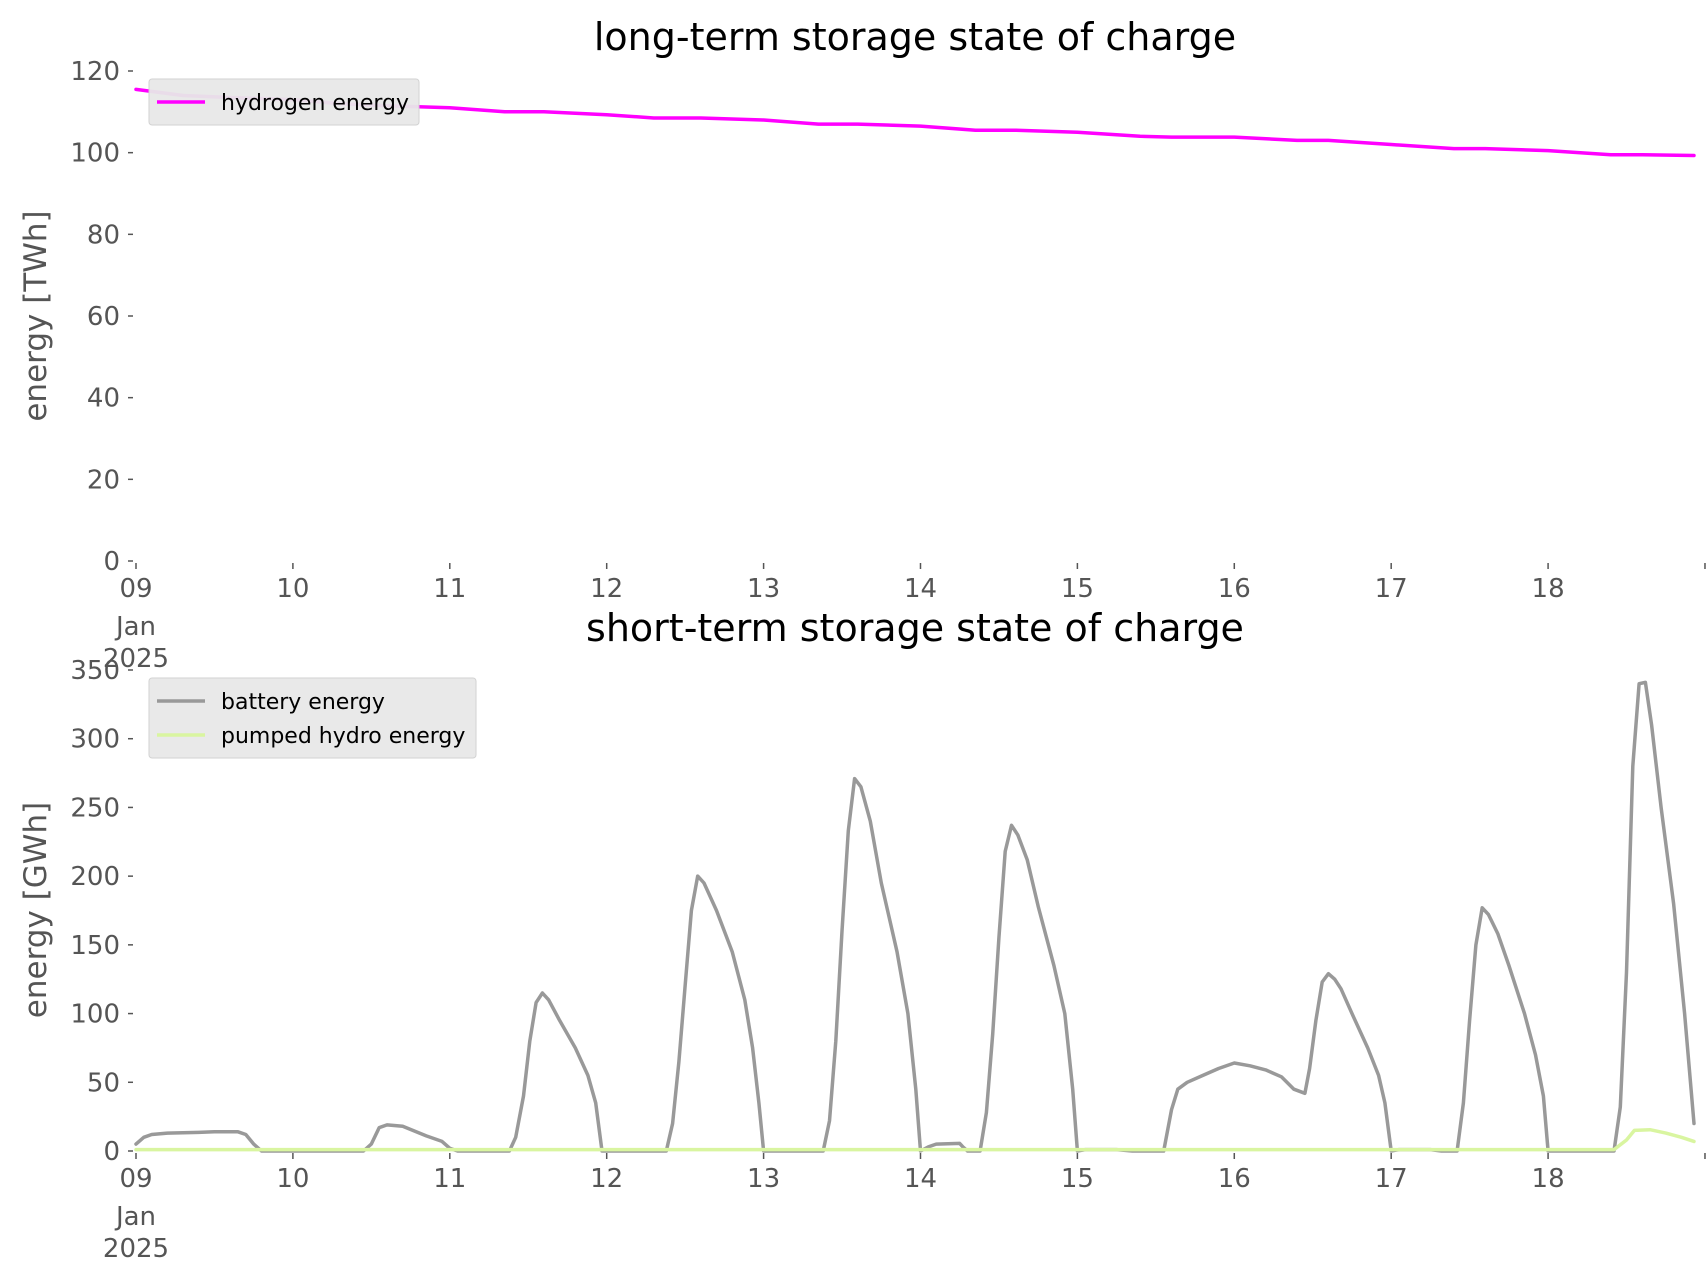  Describe the element at coordinates (95, 877) in the screenshot. I see `y-tick-label: 200` at that location.